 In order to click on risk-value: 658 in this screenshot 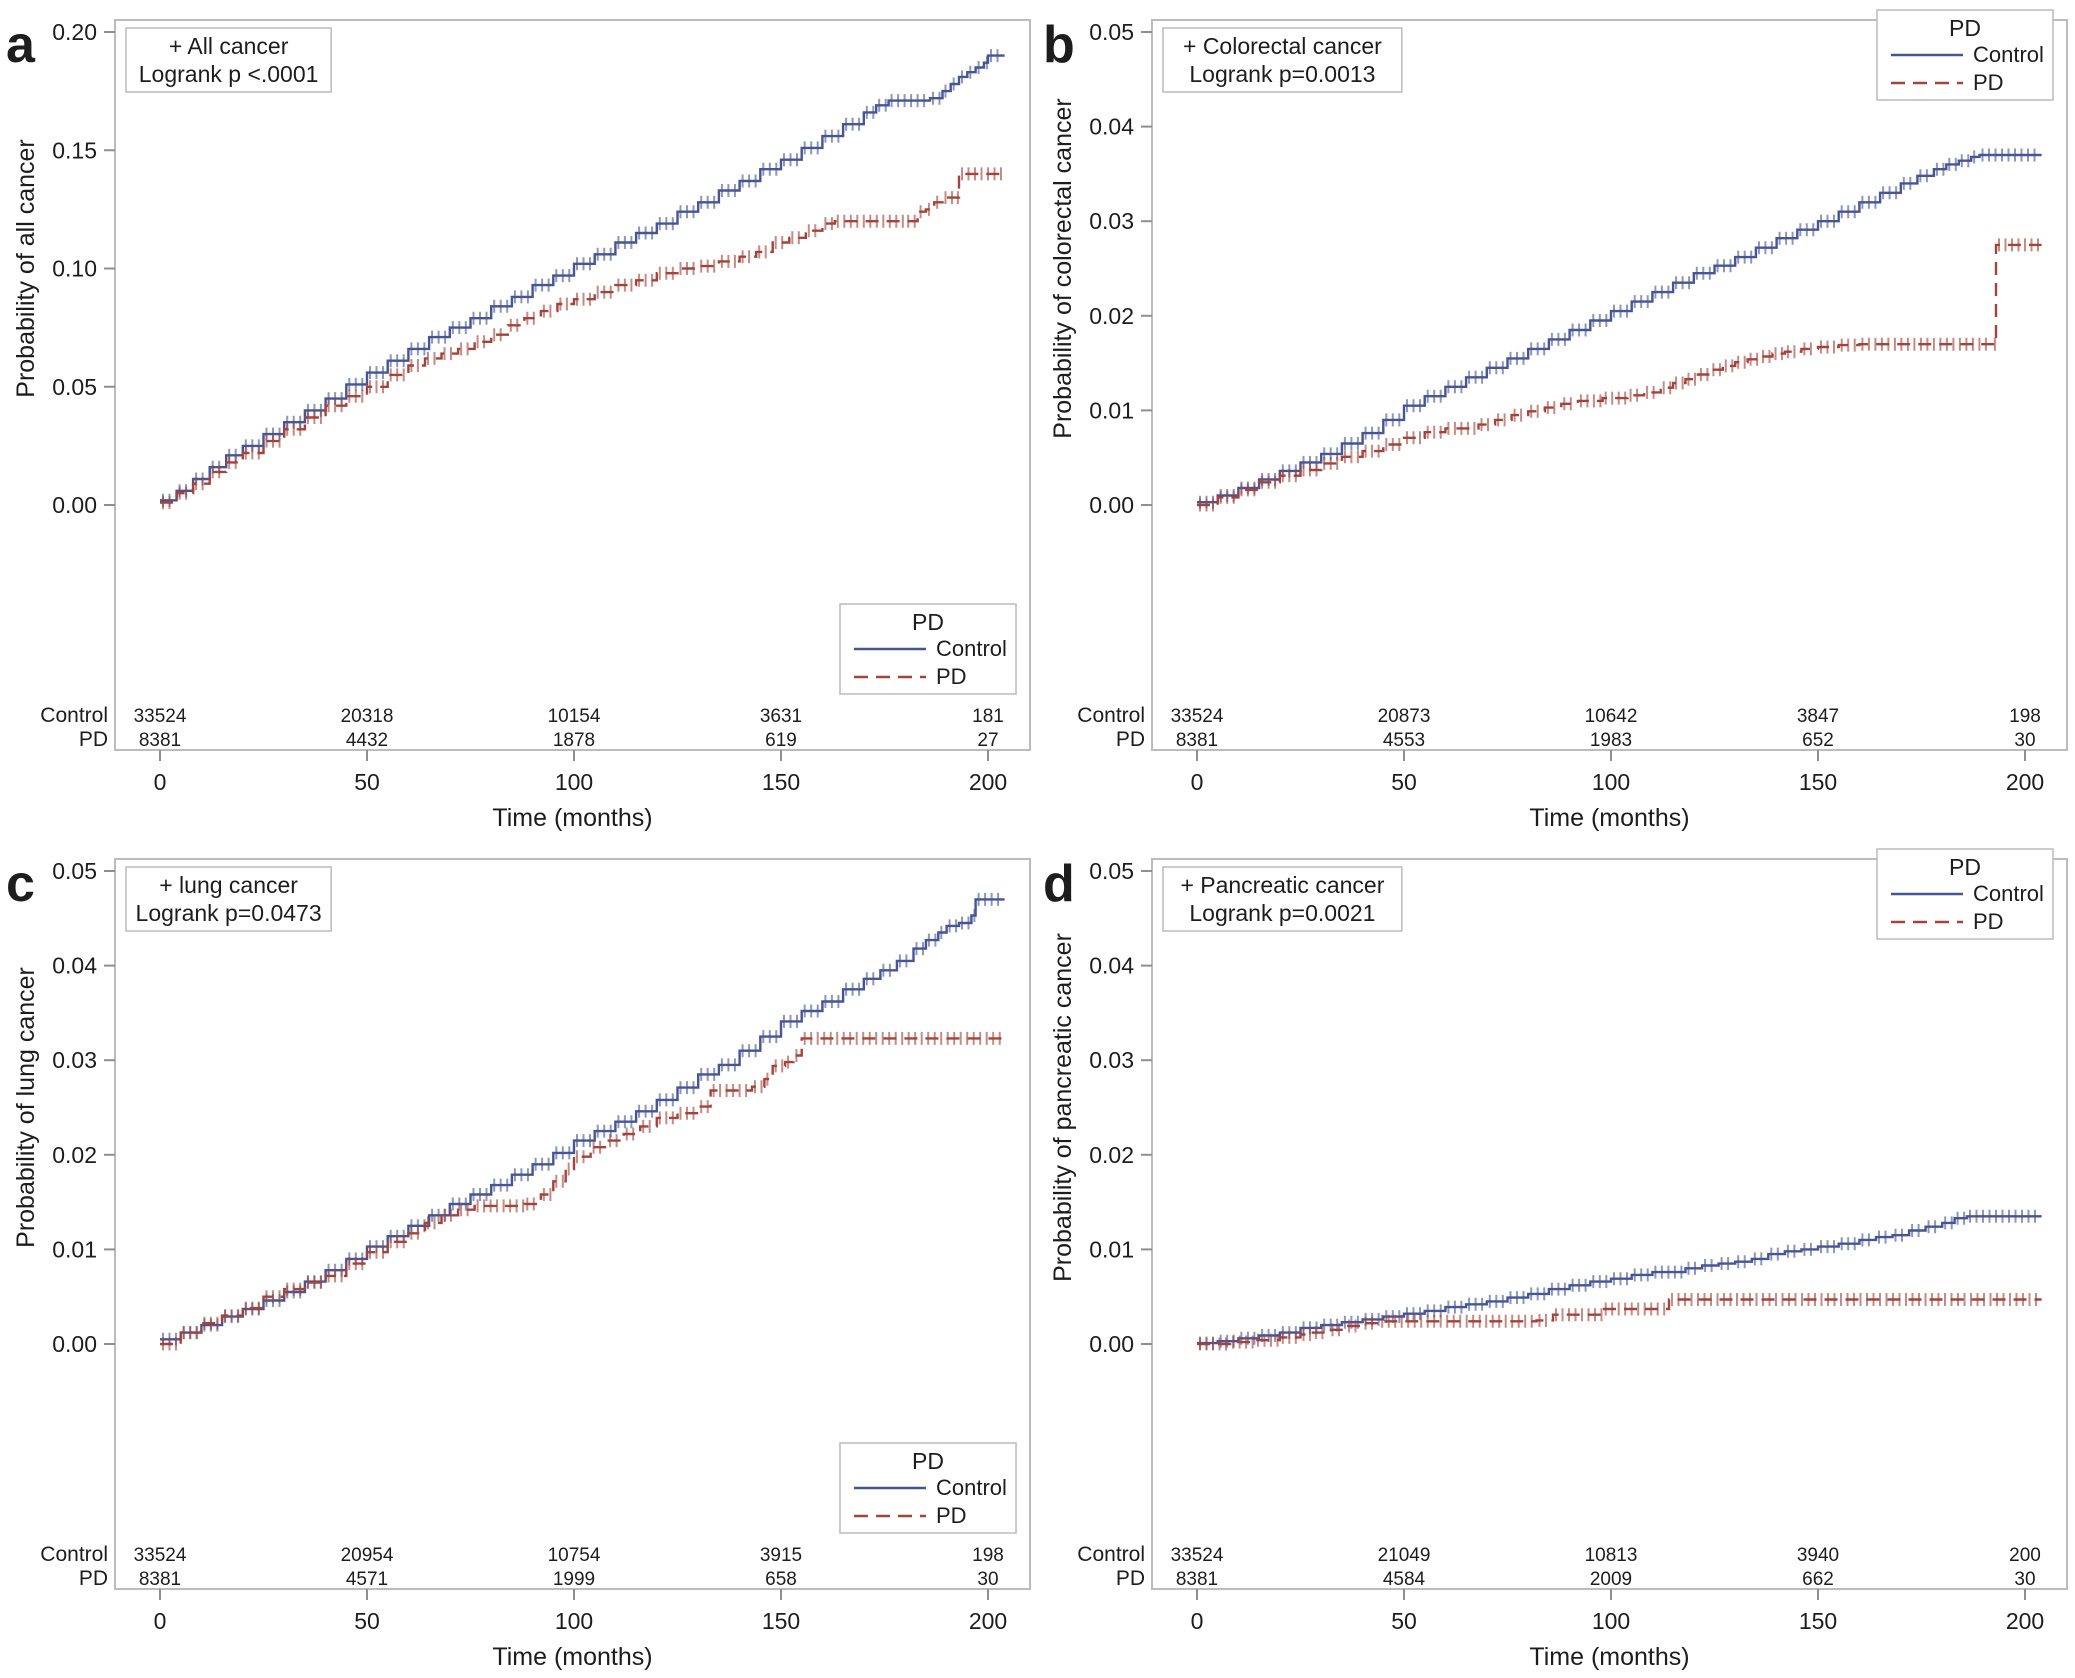, I will do `click(781, 1579)`.